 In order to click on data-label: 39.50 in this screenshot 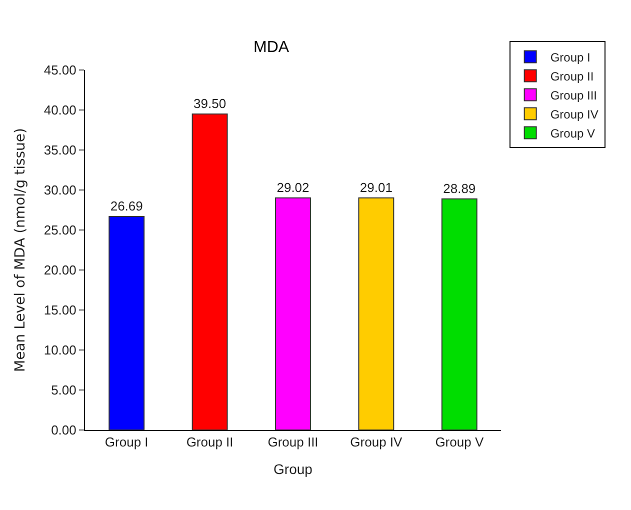, I will do `click(210, 103)`.